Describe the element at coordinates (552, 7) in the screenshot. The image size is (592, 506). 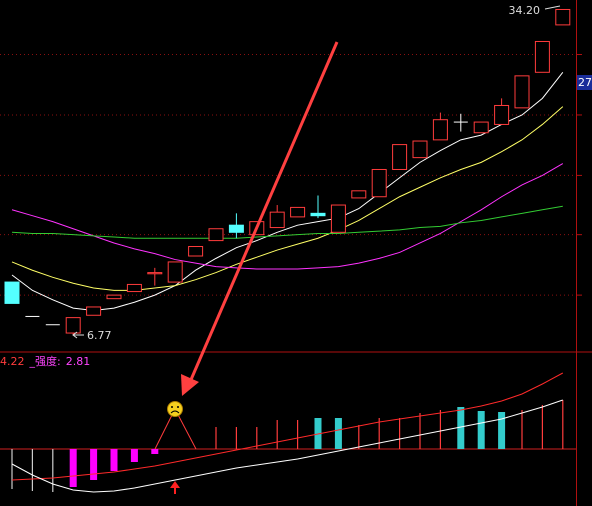
I see `max-pointer` at that location.